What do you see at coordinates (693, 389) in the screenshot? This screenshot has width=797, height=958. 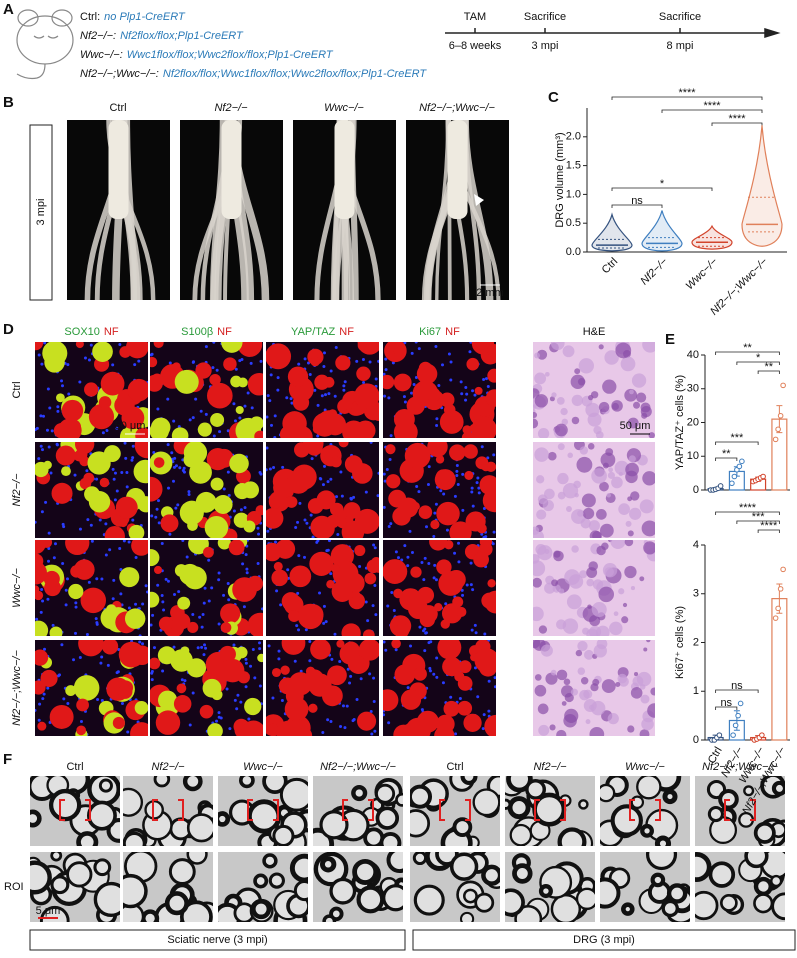 I see `y-tick-label: 30` at bounding box center [693, 389].